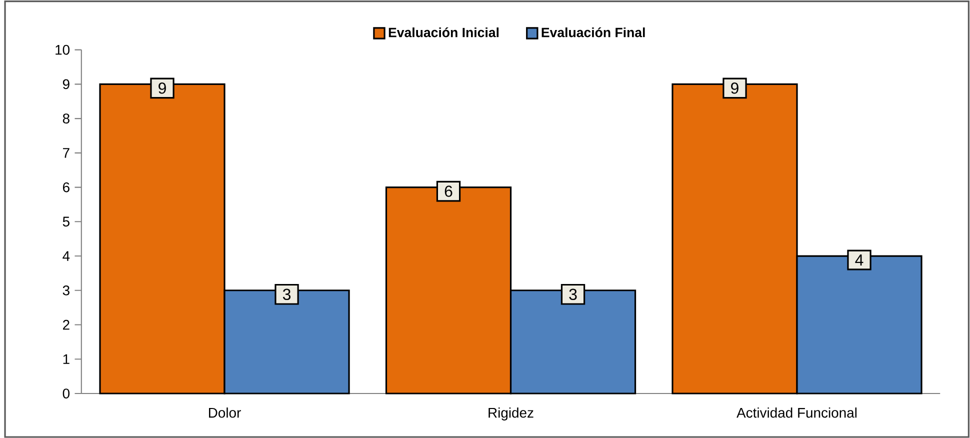  What do you see at coordinates (66, 84) in the screenshot?
I see `y-tick-label: 9` at bounding box center [66, 84].